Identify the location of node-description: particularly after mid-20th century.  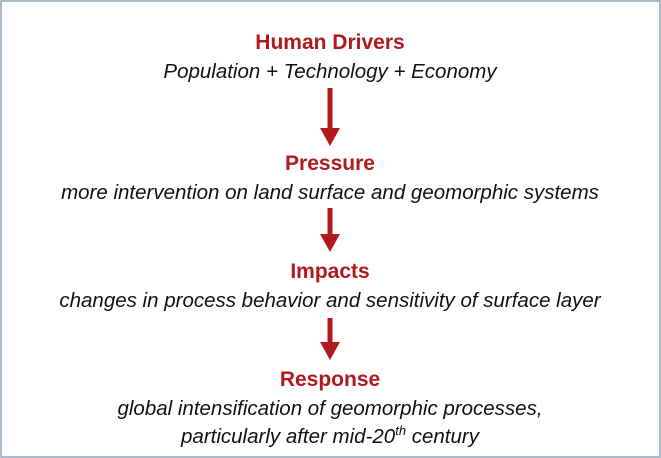
(330, 435).